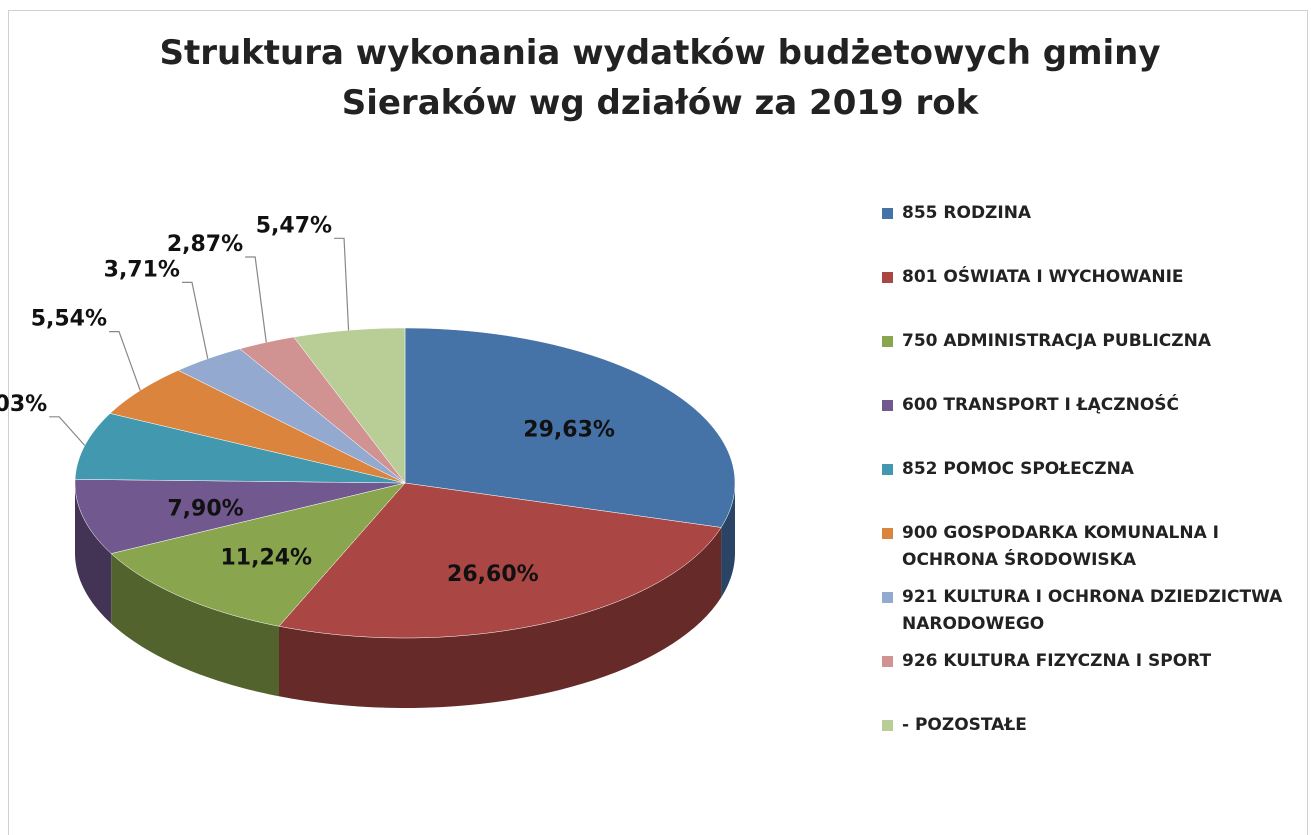  What do you see at coordinates (1018, 469) in the screenshot?
I see `legend-label: 852 POMOC SPOŁECZNA` at bounding box center [1018, 469].